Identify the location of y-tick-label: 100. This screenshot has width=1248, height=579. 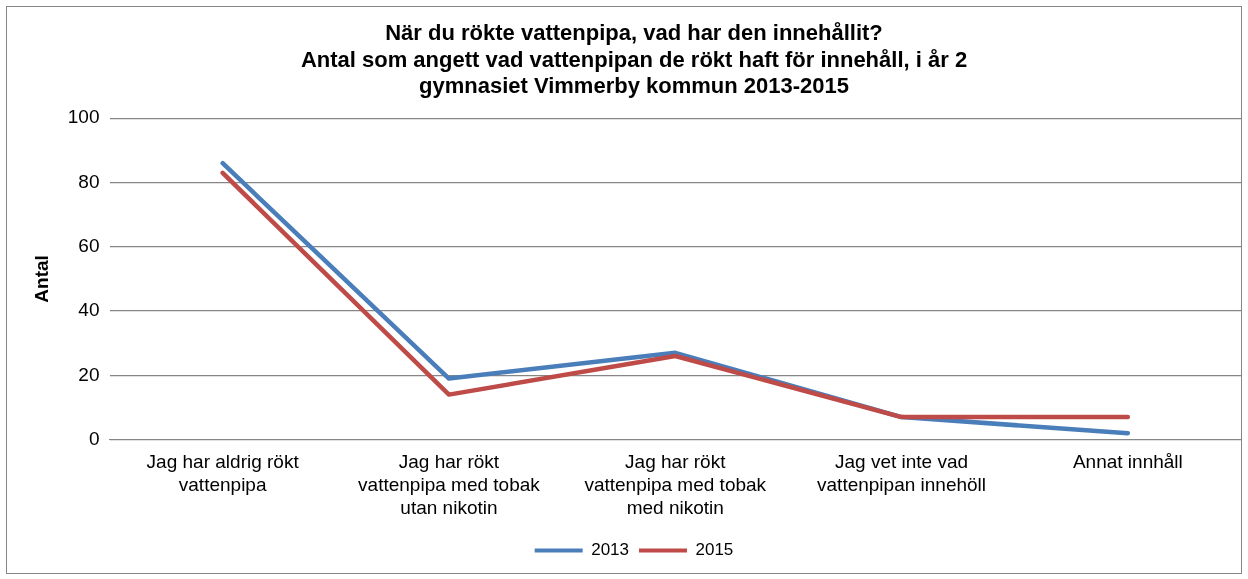
(83, 117).